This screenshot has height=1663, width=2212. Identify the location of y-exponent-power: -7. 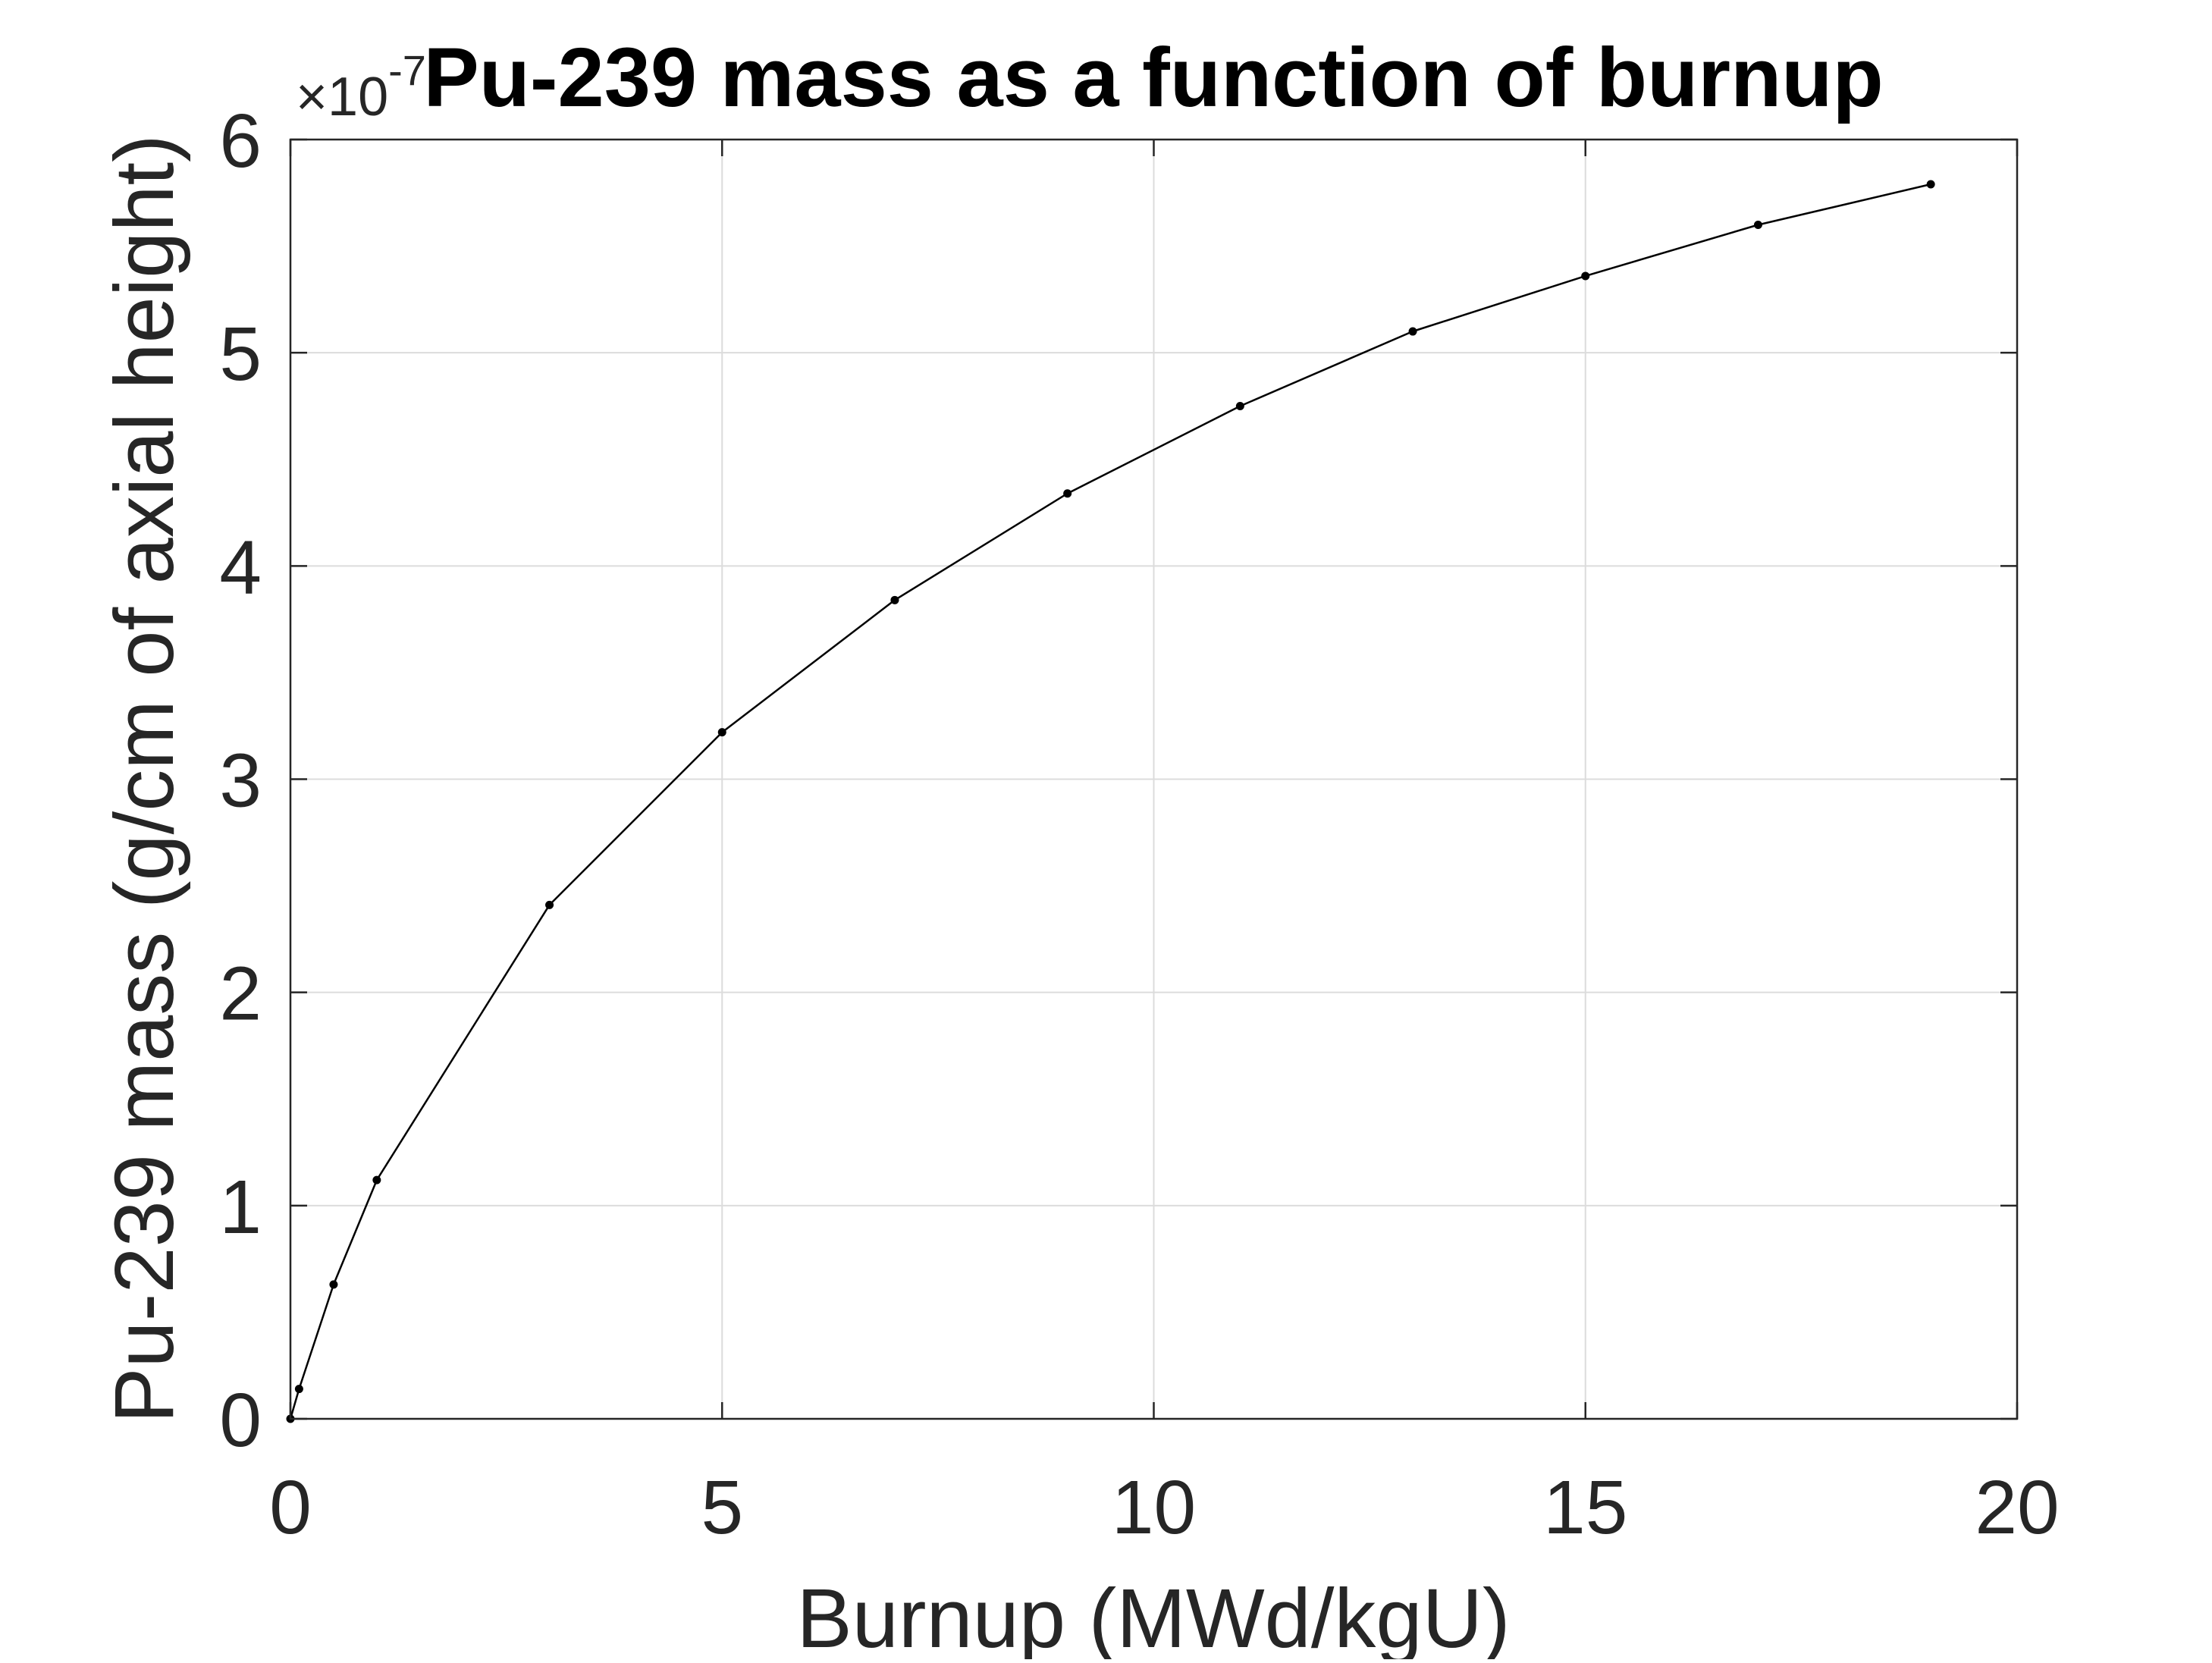
(407, 70).